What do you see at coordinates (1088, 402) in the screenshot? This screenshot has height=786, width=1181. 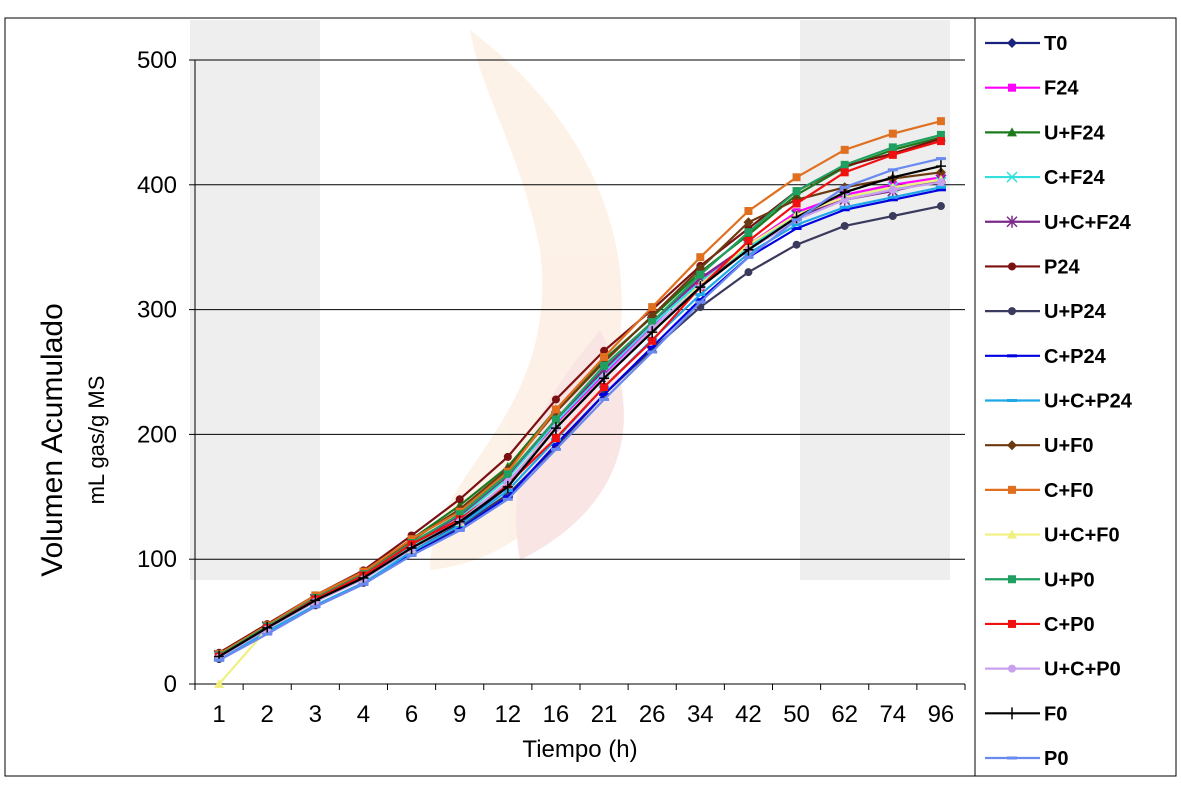 I see `legend-label: U+C+P24` at bounding box center [1088, 402].